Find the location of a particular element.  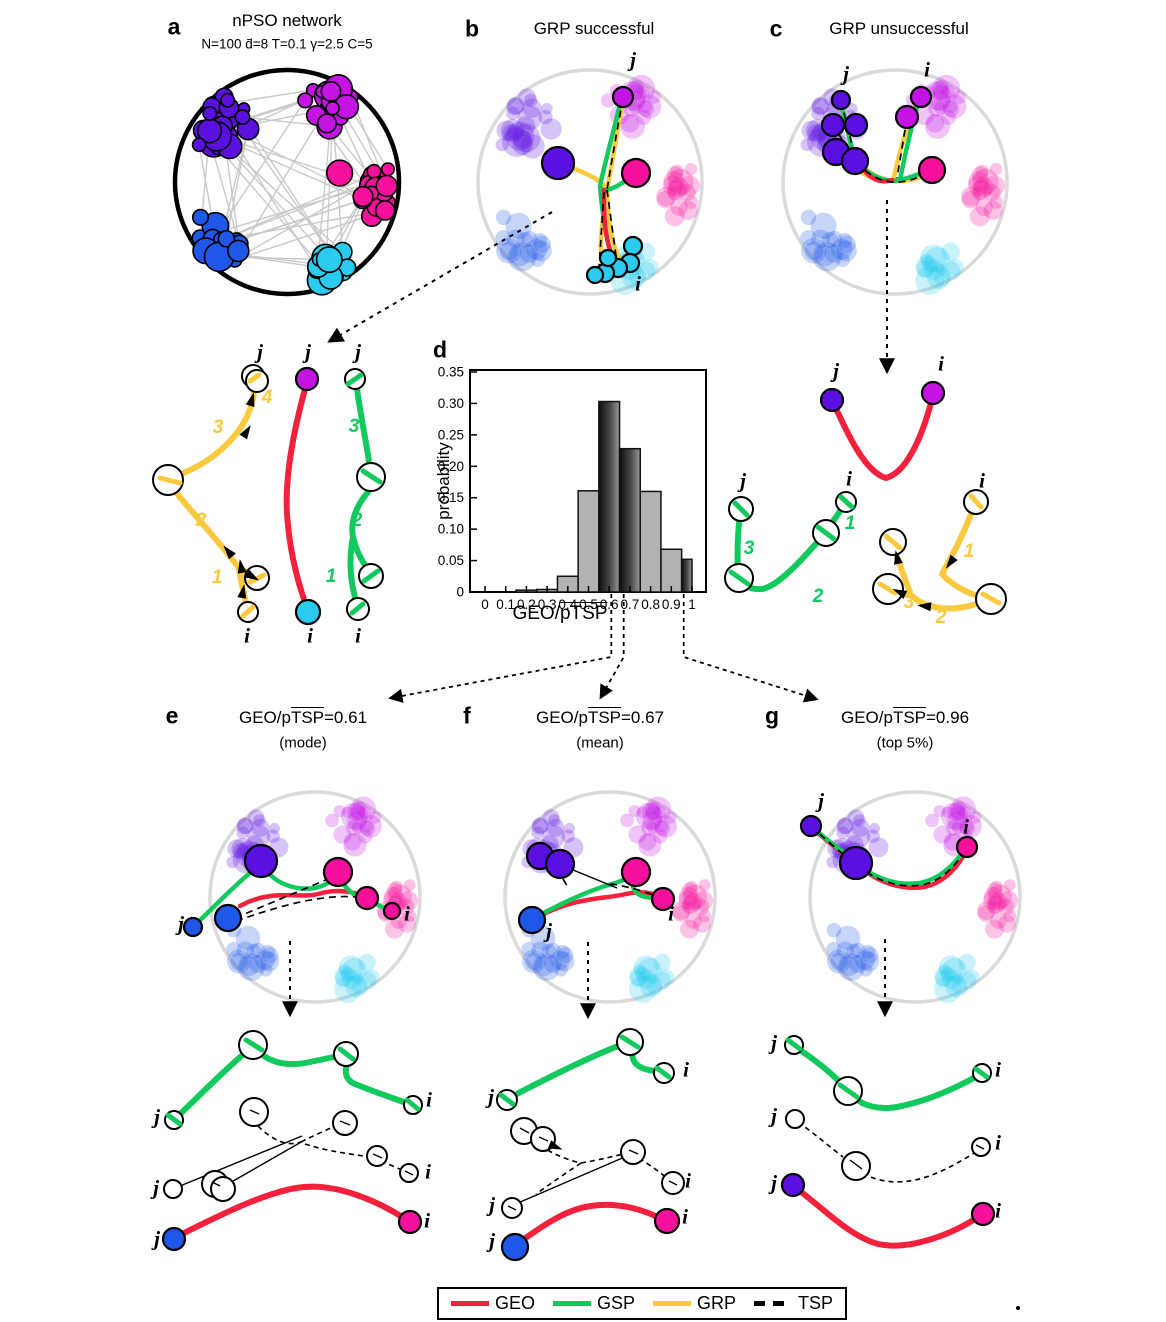

hop-bl-grp-4: 4 is located at coordinates (267, 397).